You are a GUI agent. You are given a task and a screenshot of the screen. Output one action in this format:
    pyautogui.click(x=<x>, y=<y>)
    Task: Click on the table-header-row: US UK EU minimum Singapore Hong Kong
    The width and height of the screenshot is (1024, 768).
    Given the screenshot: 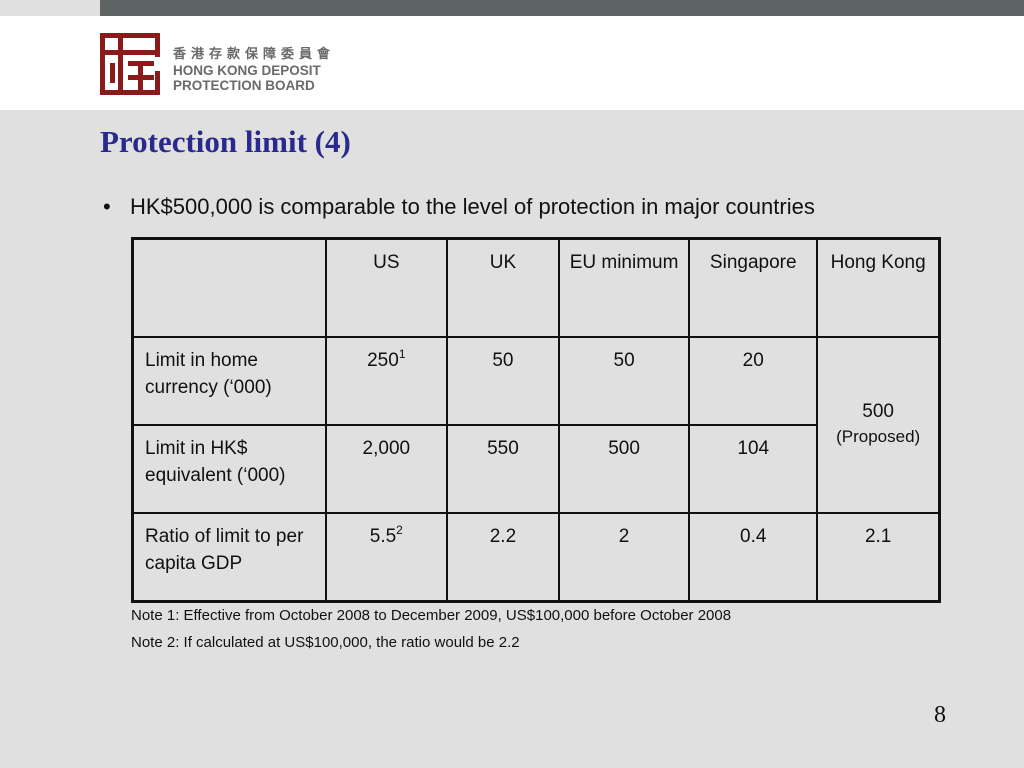 What is the action you would take?
    pyautogui.click(x=536, y=287)
    